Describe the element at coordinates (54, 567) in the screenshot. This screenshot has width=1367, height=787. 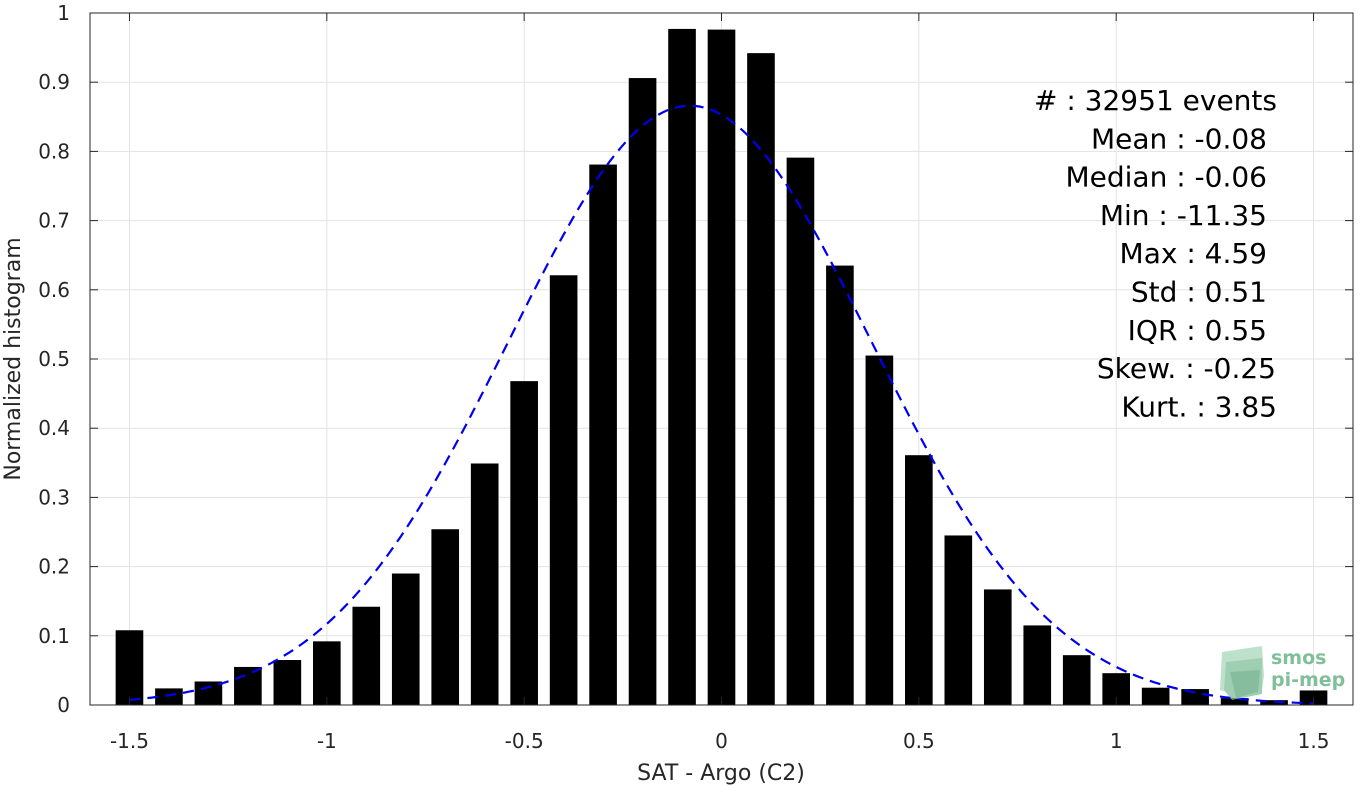
I see `y-tick-label: 0.2` at that location.